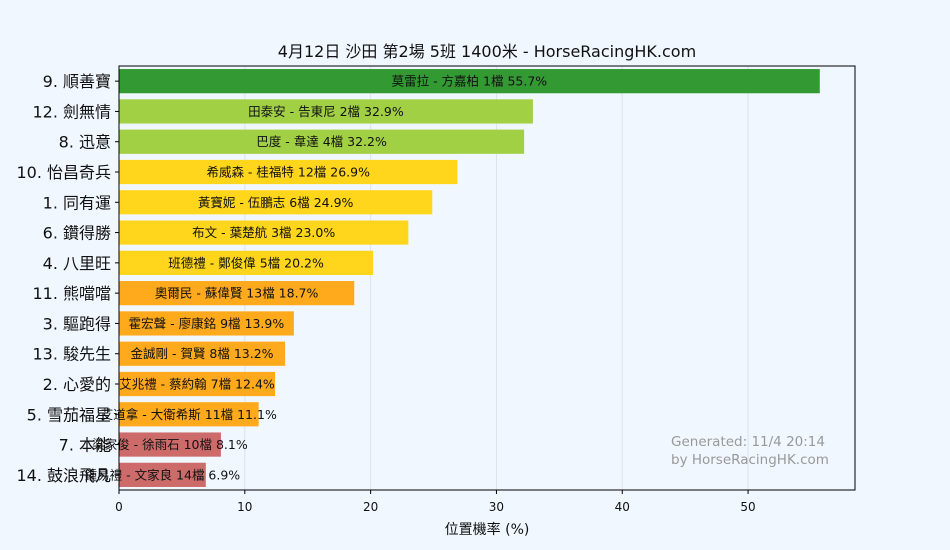 This screenshot has height=550, width=950. I want to click on bar-label: 班德禮 - 鄭俊偉 5檔 20.2%, so click(246, 262).